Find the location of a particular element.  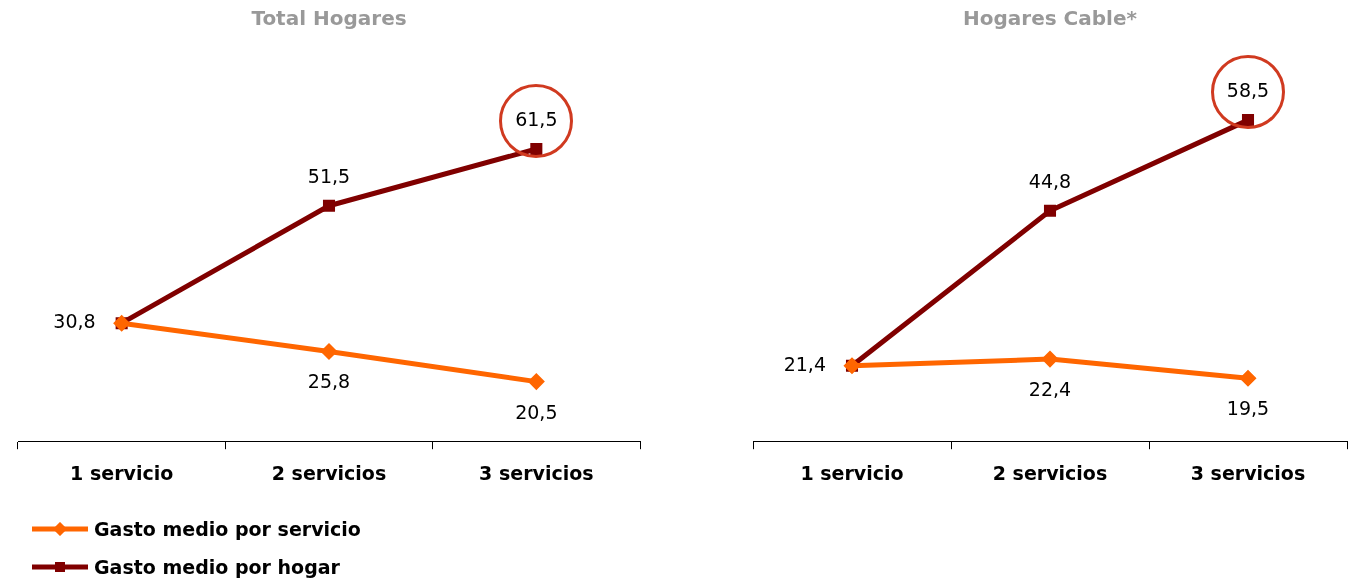

legend-label: Gasto medio por hogar is located at coordinates (217, 567).